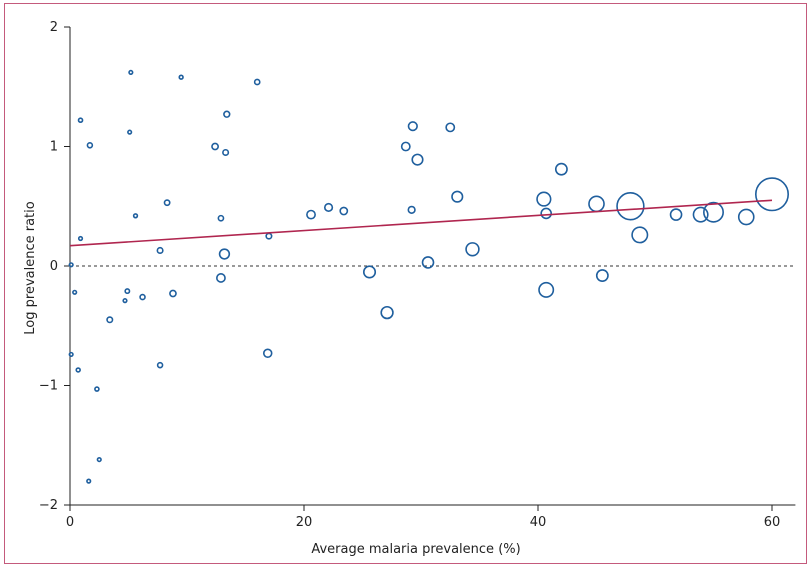 This screenshot has height=568, width=811. What do you see at coordinates (48, 505) in the screenshot?
I see `y-tick-label: −2` at bounding box center [48, 505].